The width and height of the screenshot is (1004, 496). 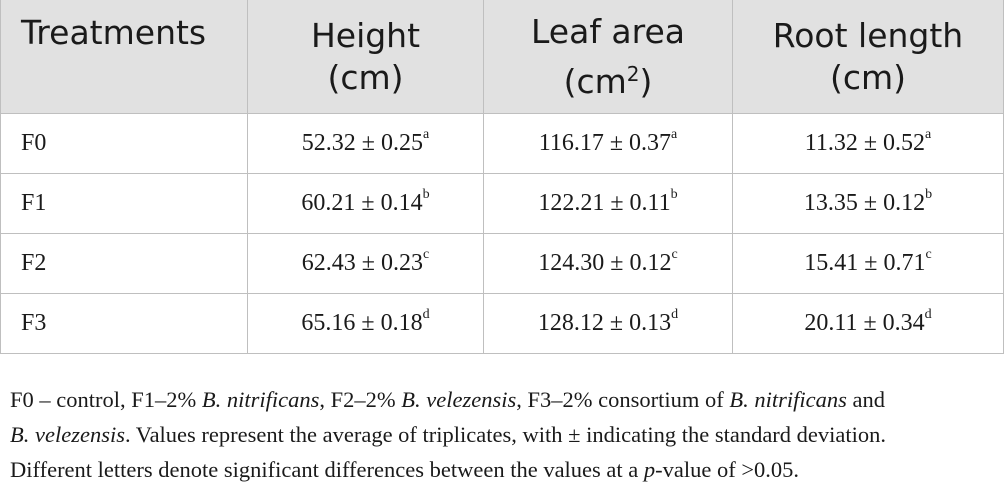 I want to click on cell-height: 62.43 ± 0.23c, so click(x=365, y=263).